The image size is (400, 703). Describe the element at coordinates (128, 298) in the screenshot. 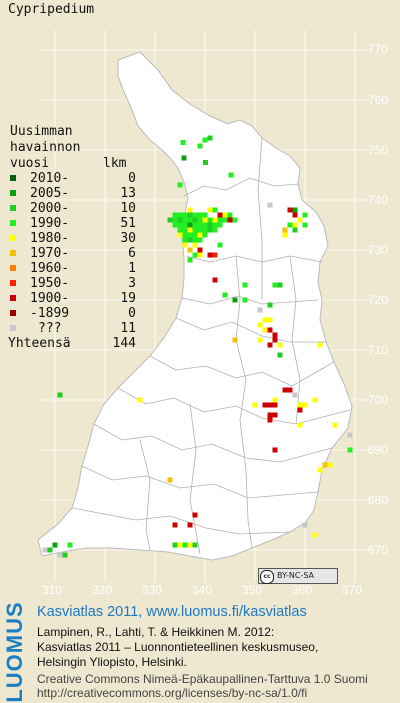

I see `legend-count: 19` at that location.